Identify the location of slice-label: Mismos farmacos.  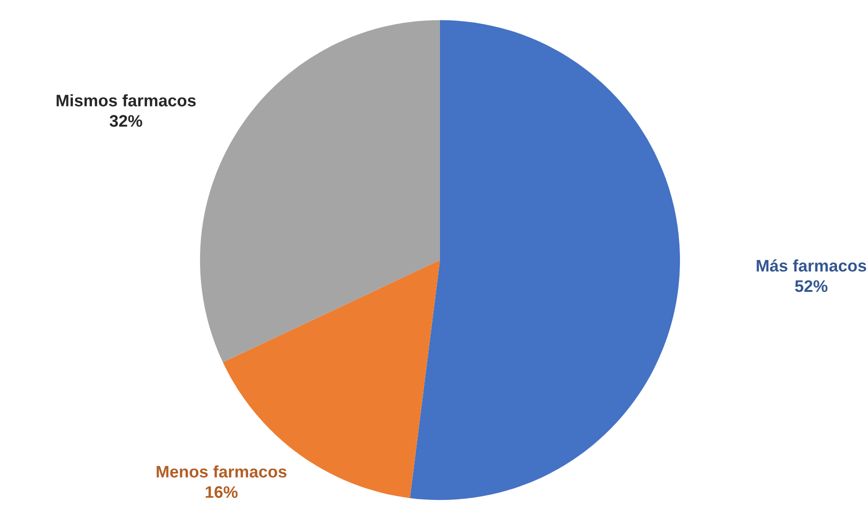
(126, 100).